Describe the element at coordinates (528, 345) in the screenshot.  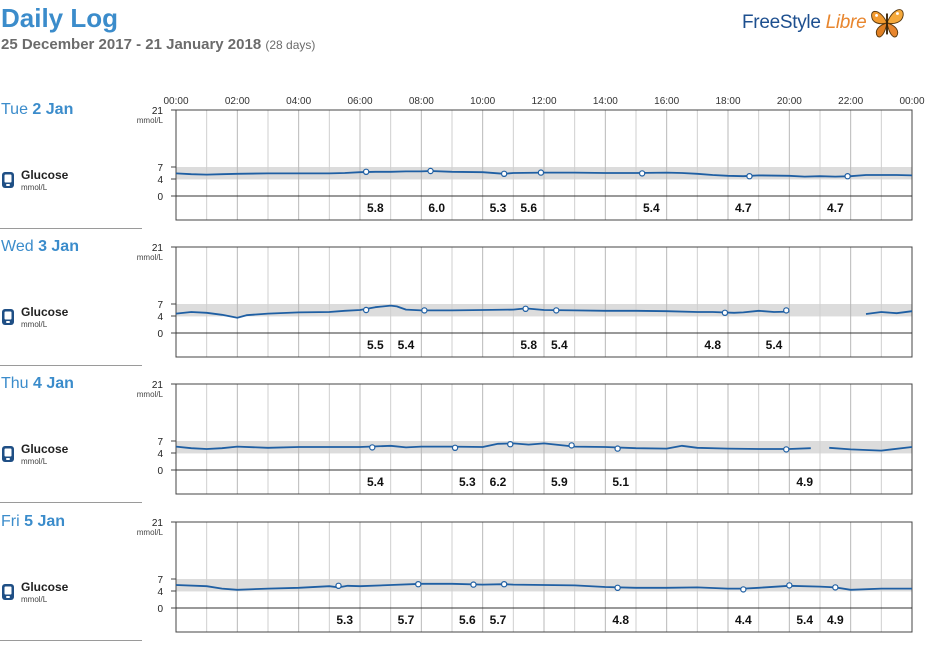
I see `reading-value: 5.8` at that location.